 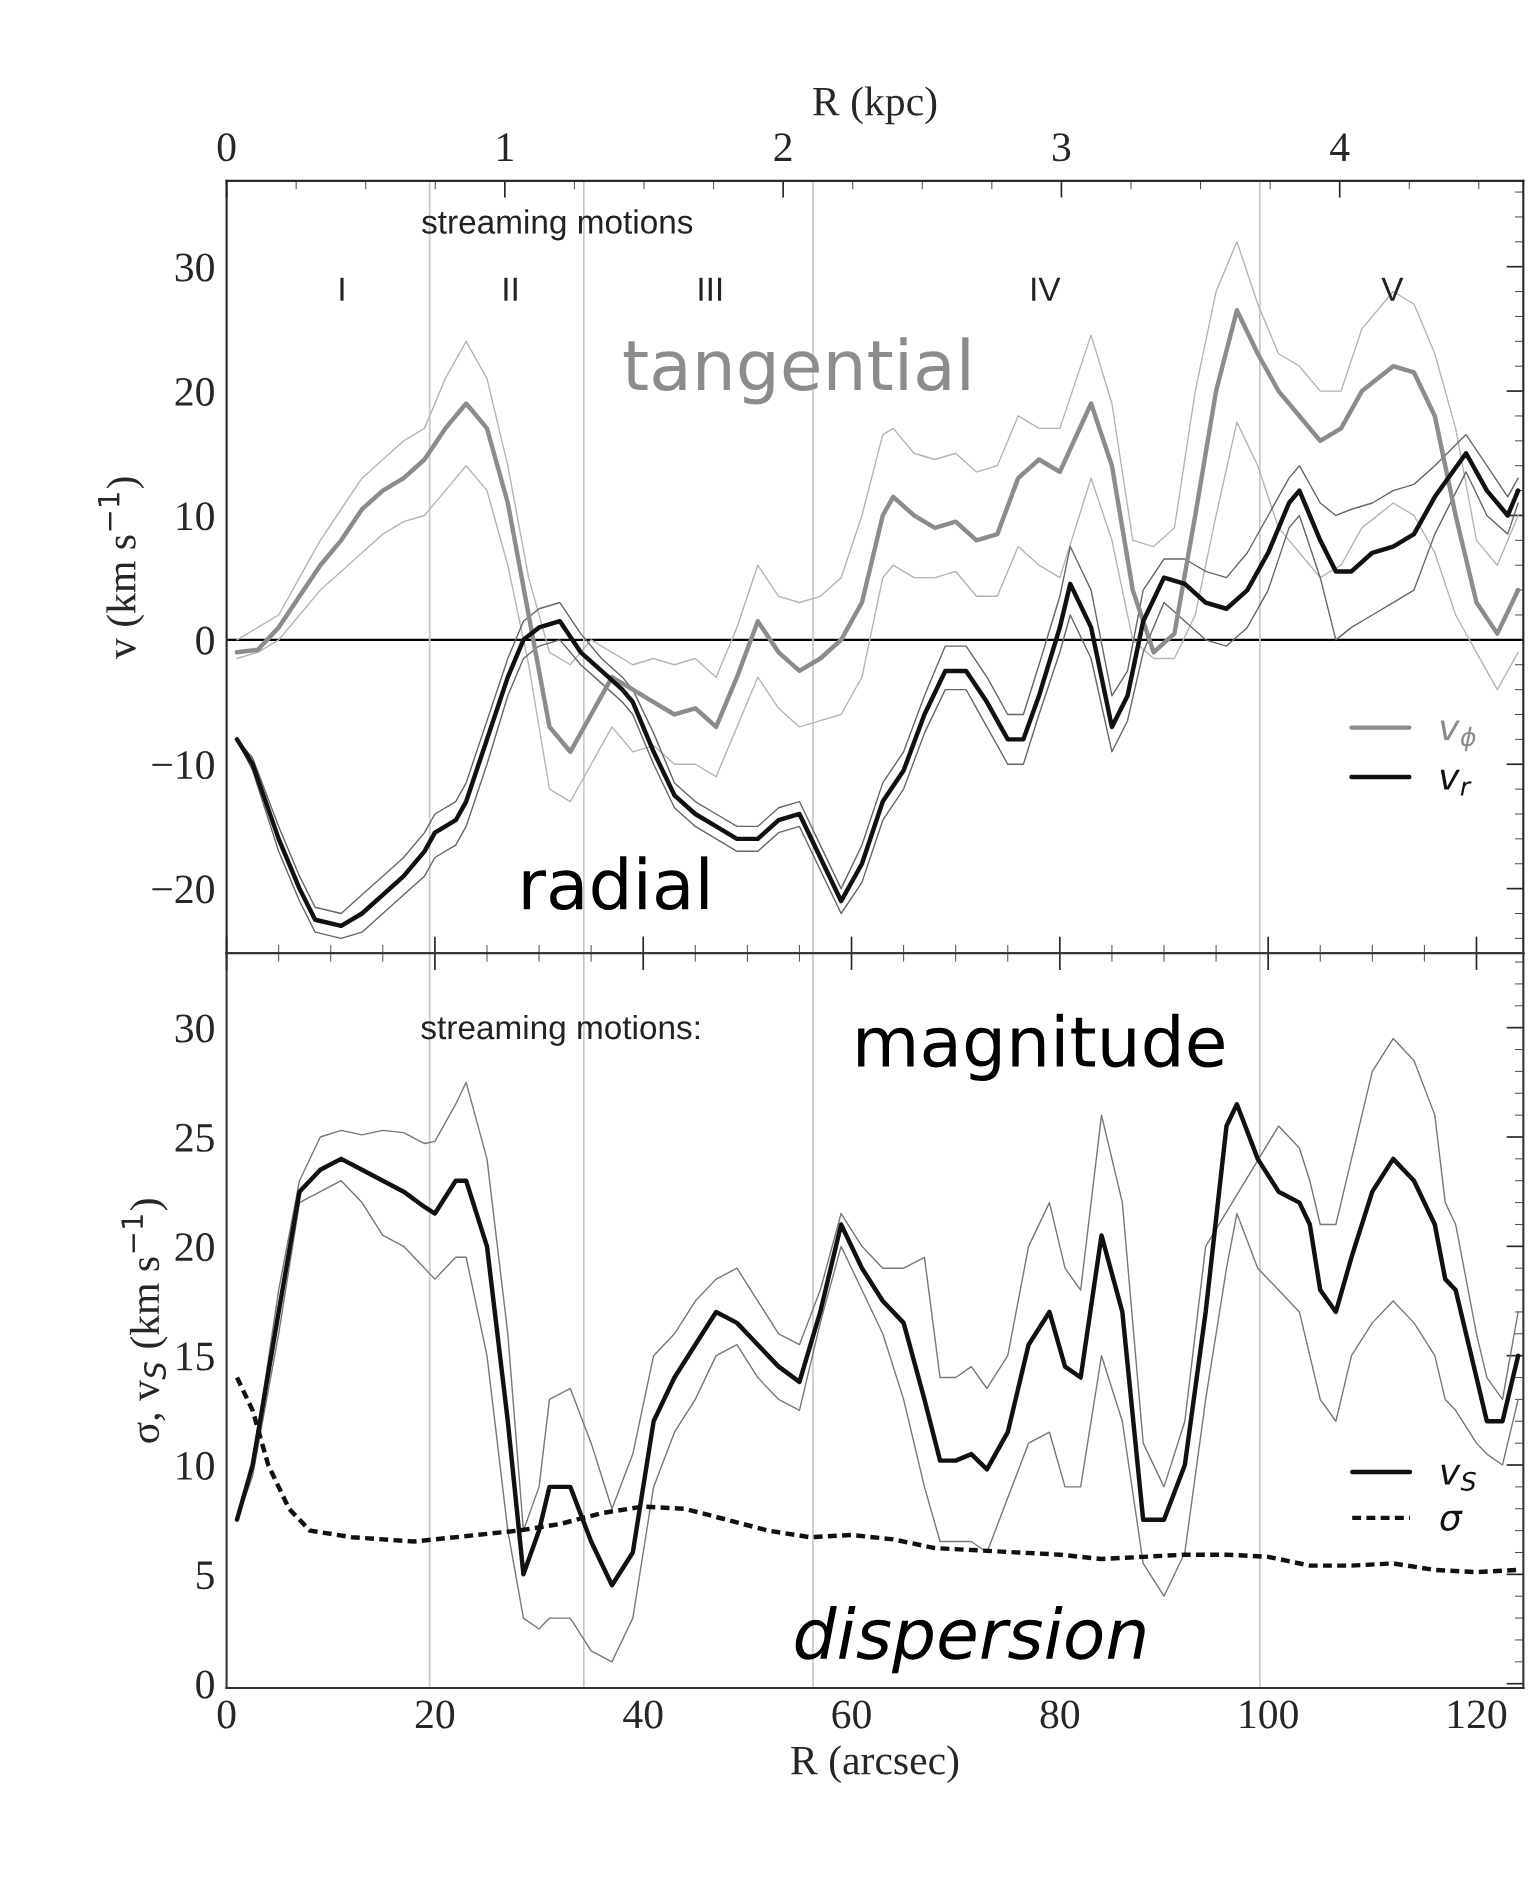 What do you see at coordinates (1458, 736) in the screenshot?
I see `legend-label: v$_{ϕ}$` at bounding box center [1458, 736].